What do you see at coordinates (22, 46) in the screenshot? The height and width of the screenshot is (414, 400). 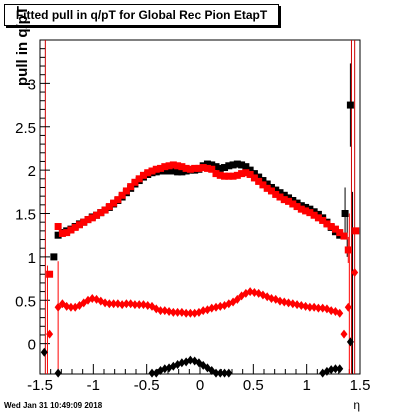 I see `y-axis-label: pull in q/pT` at bounding box center [22, 46].